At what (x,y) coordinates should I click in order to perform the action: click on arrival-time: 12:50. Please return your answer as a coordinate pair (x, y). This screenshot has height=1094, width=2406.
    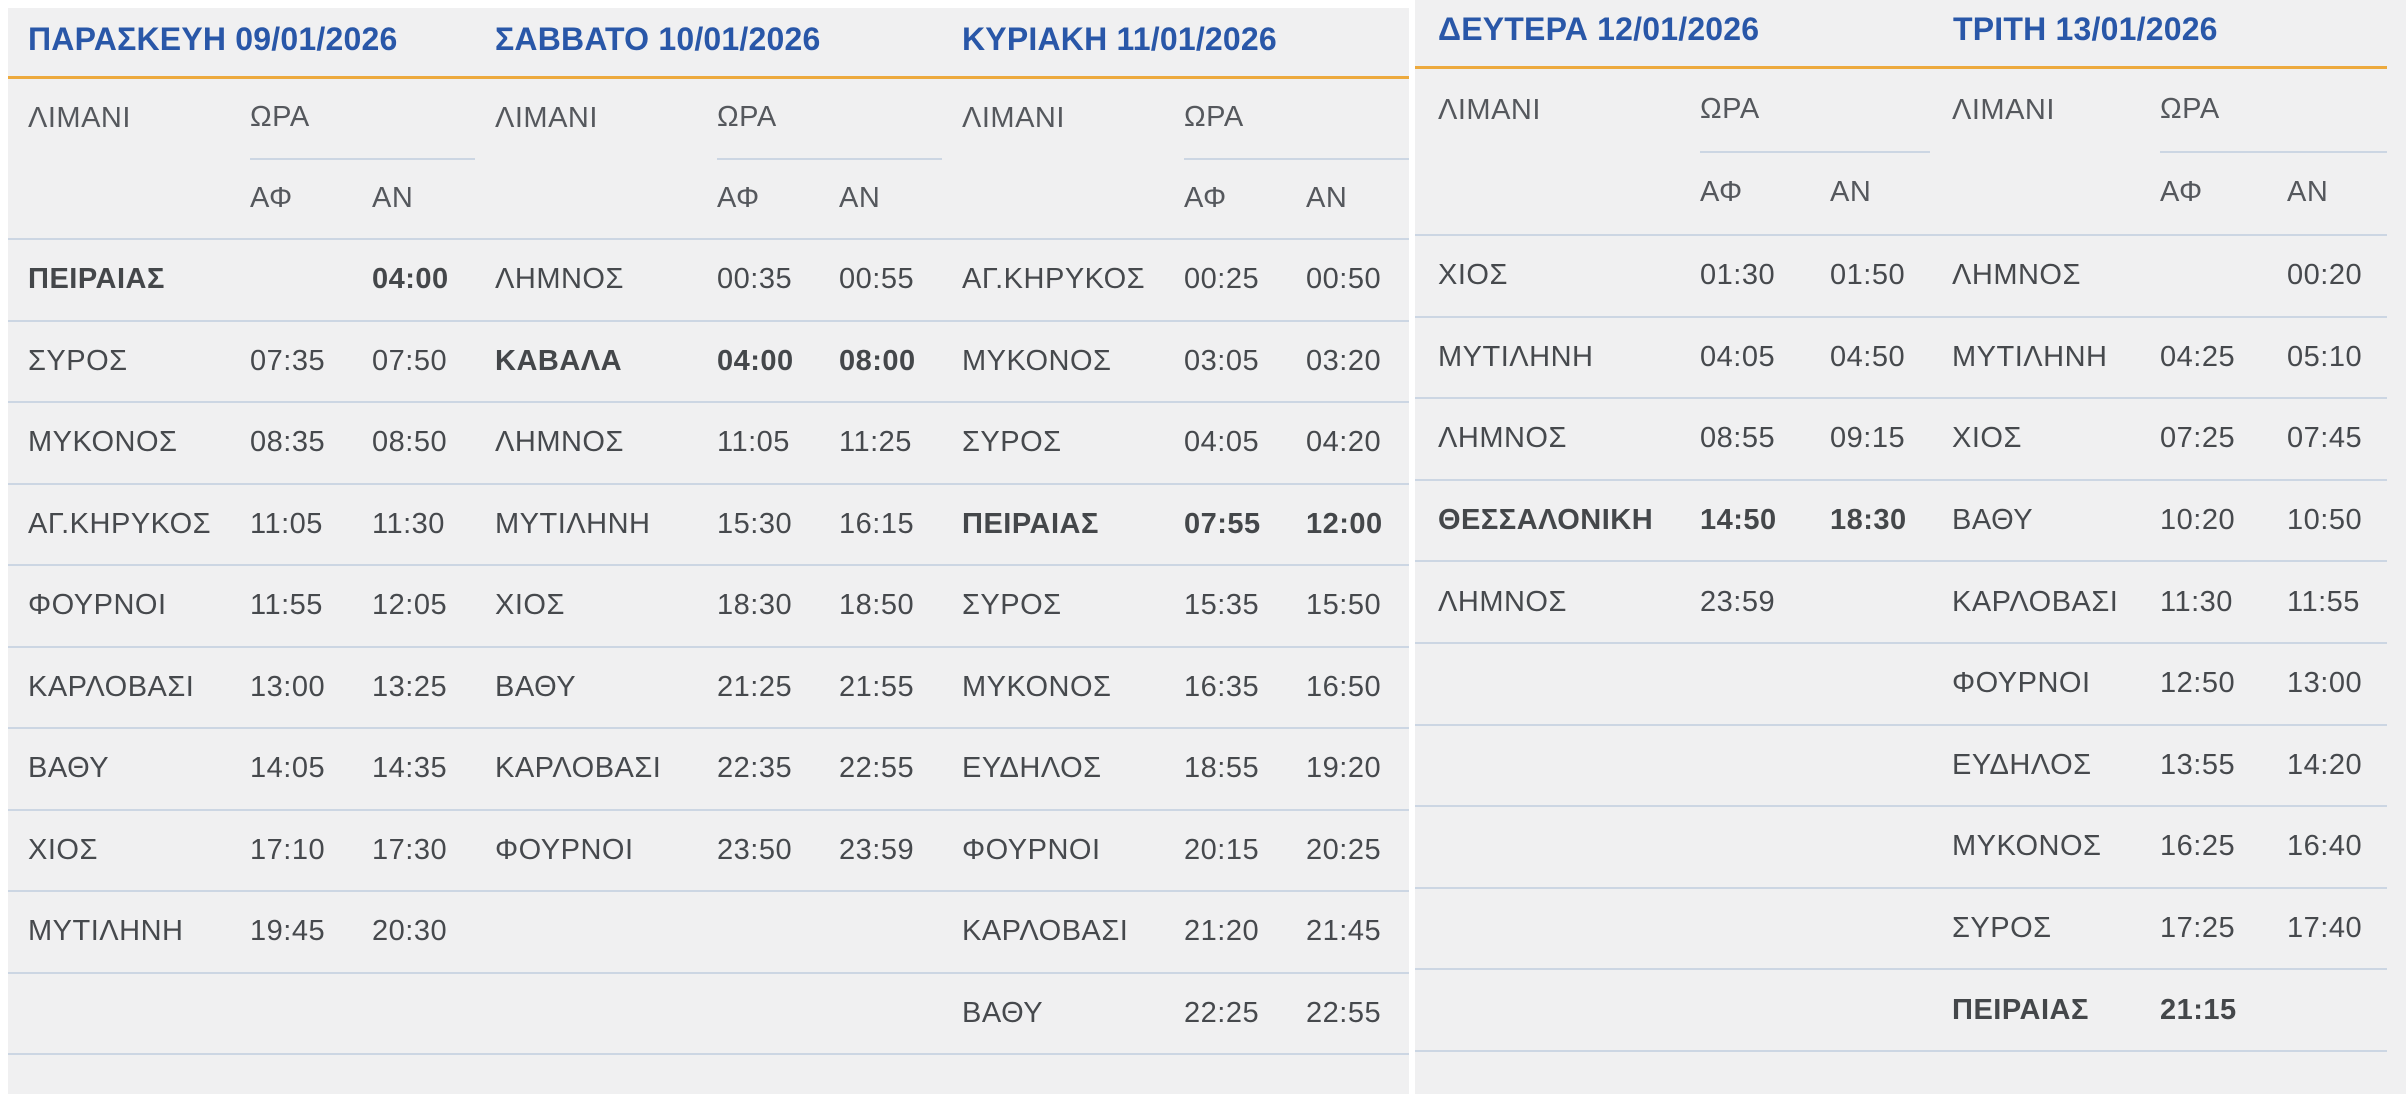
    Looking at the image, I should click on (2198, 683).